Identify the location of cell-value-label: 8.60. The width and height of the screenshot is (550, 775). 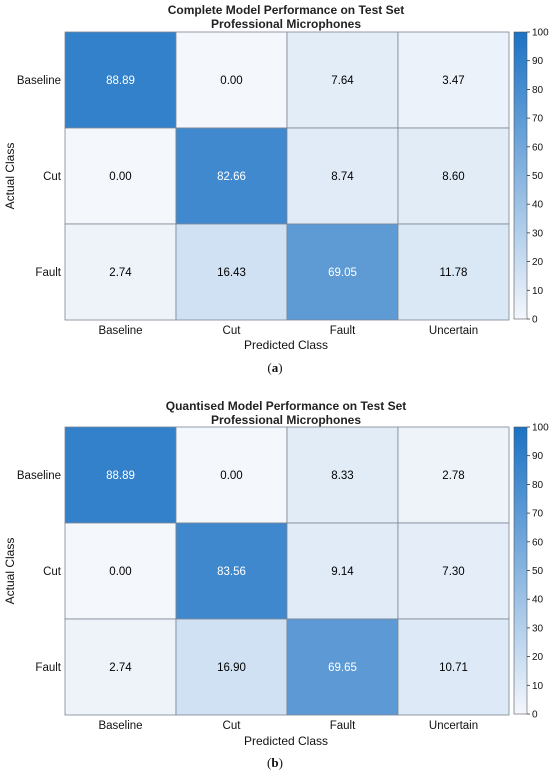
(453, 177).